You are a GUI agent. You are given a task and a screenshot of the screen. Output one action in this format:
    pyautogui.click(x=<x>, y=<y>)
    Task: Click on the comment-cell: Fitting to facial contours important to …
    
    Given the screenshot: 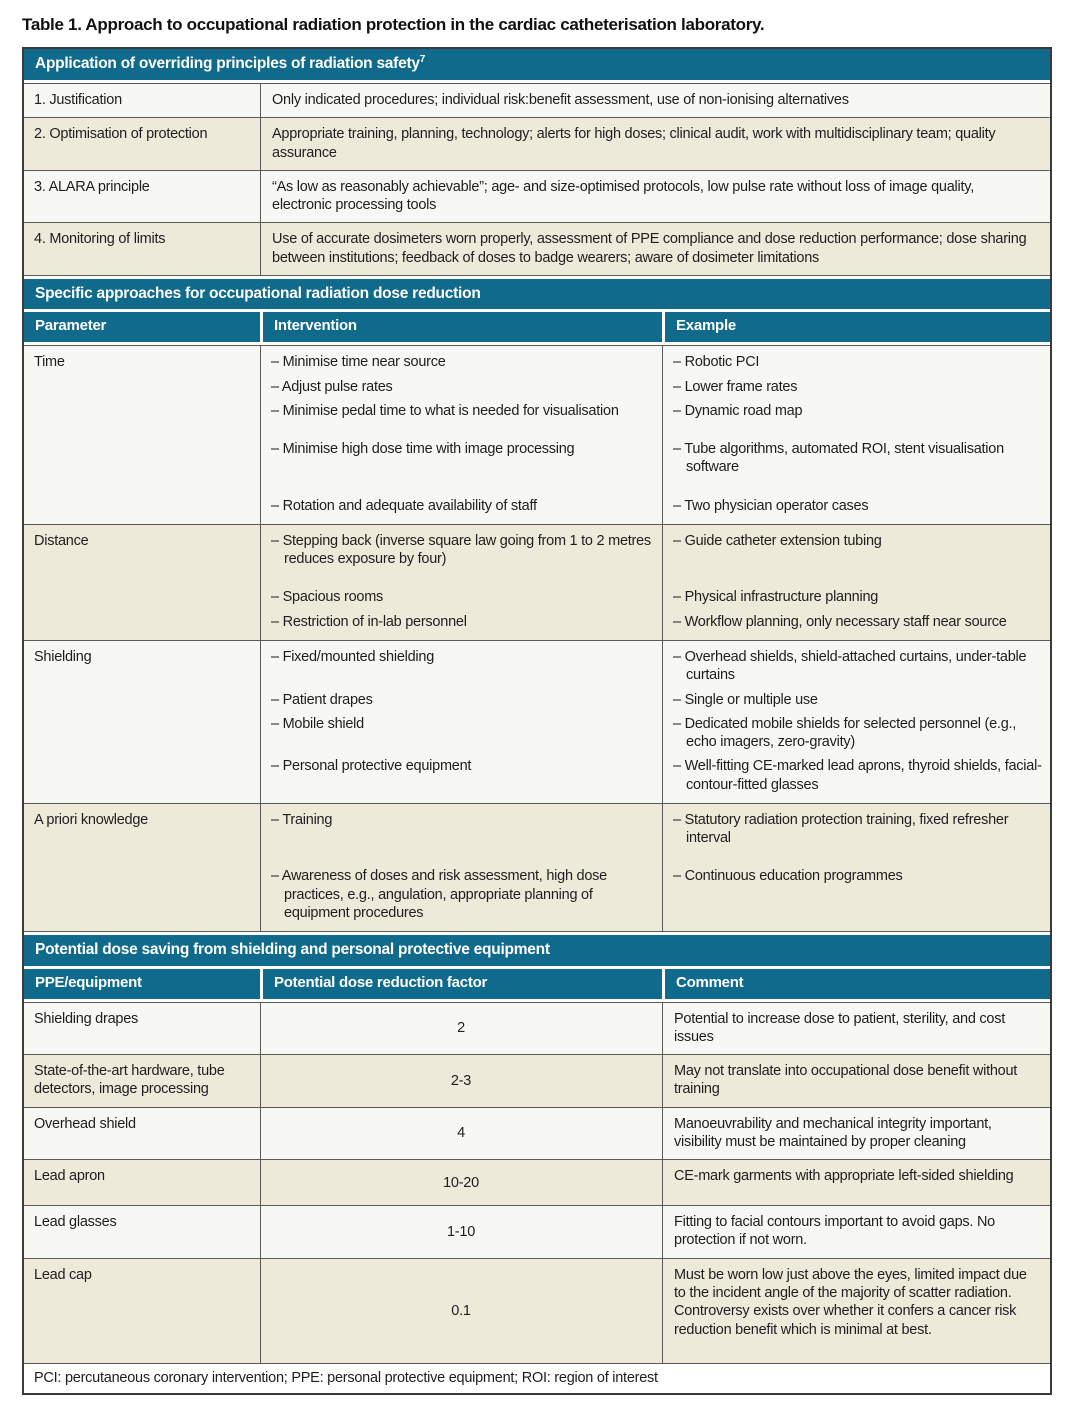 What is the action you would take?
    pyautogui.click(x=834, y=1231)
    